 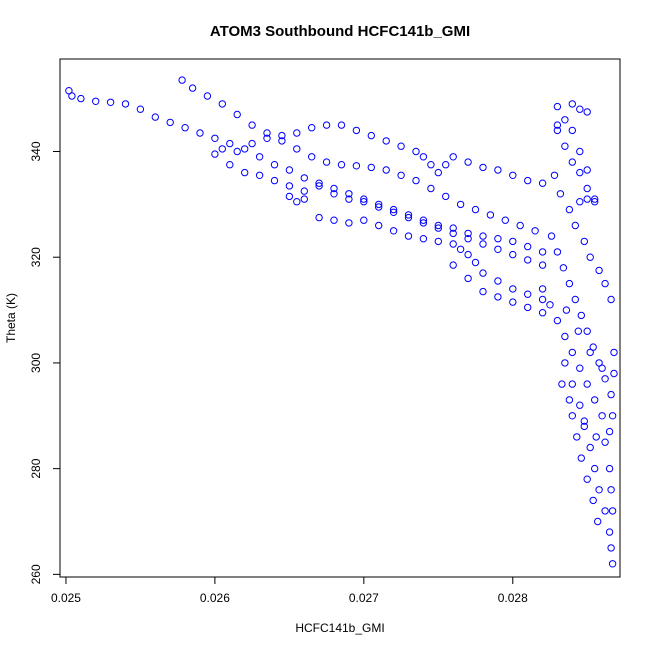 What do you see at coordinates (11, 318) in the screenshot?
I see `y-axis-label: Theta (K)` at bounding box center [11, 318].